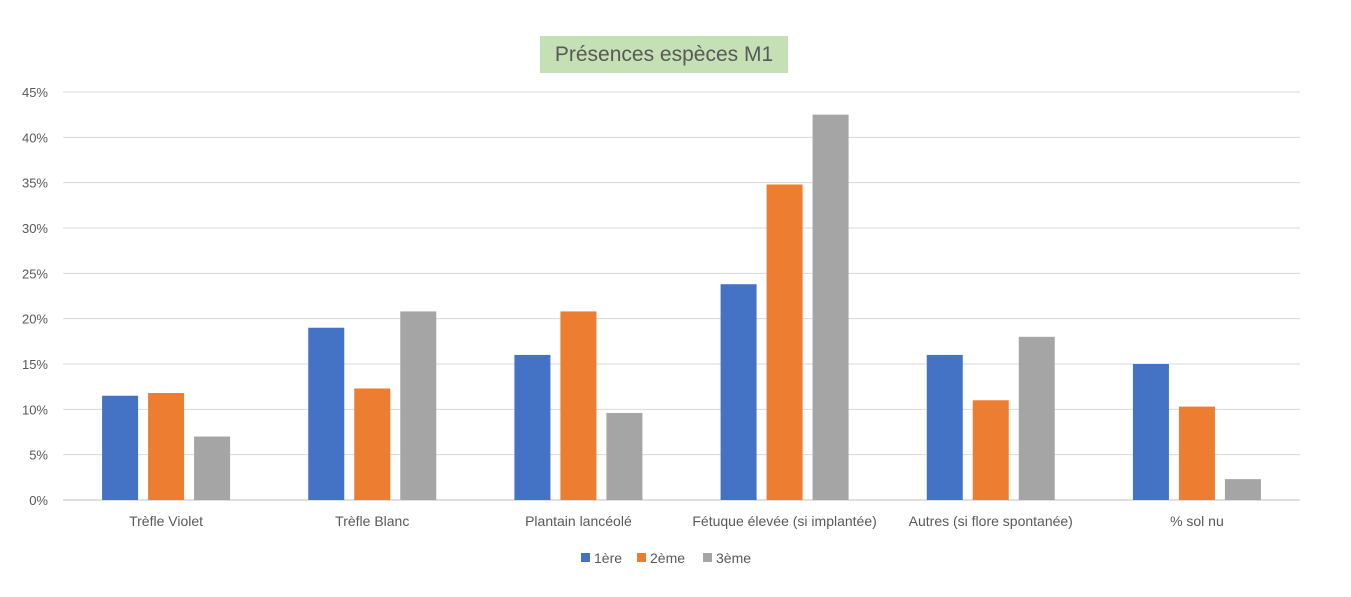 This screenshot has height=597, width=1351. What do you see at coordinates (38, 500) in the screenshot?
I see `y-tick-label: 0%` at bounding box center [38, 500].